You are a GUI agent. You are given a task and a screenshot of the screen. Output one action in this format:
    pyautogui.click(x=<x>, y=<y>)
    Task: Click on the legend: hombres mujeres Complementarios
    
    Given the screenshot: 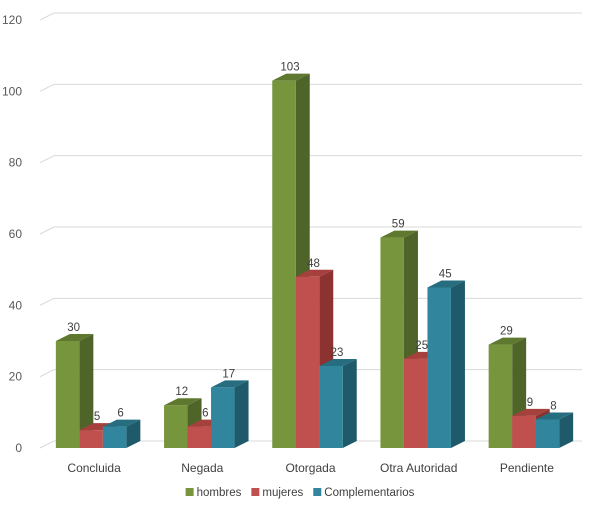 What is the action you would take?
    pyautogui.click(x=300, y=493)
    